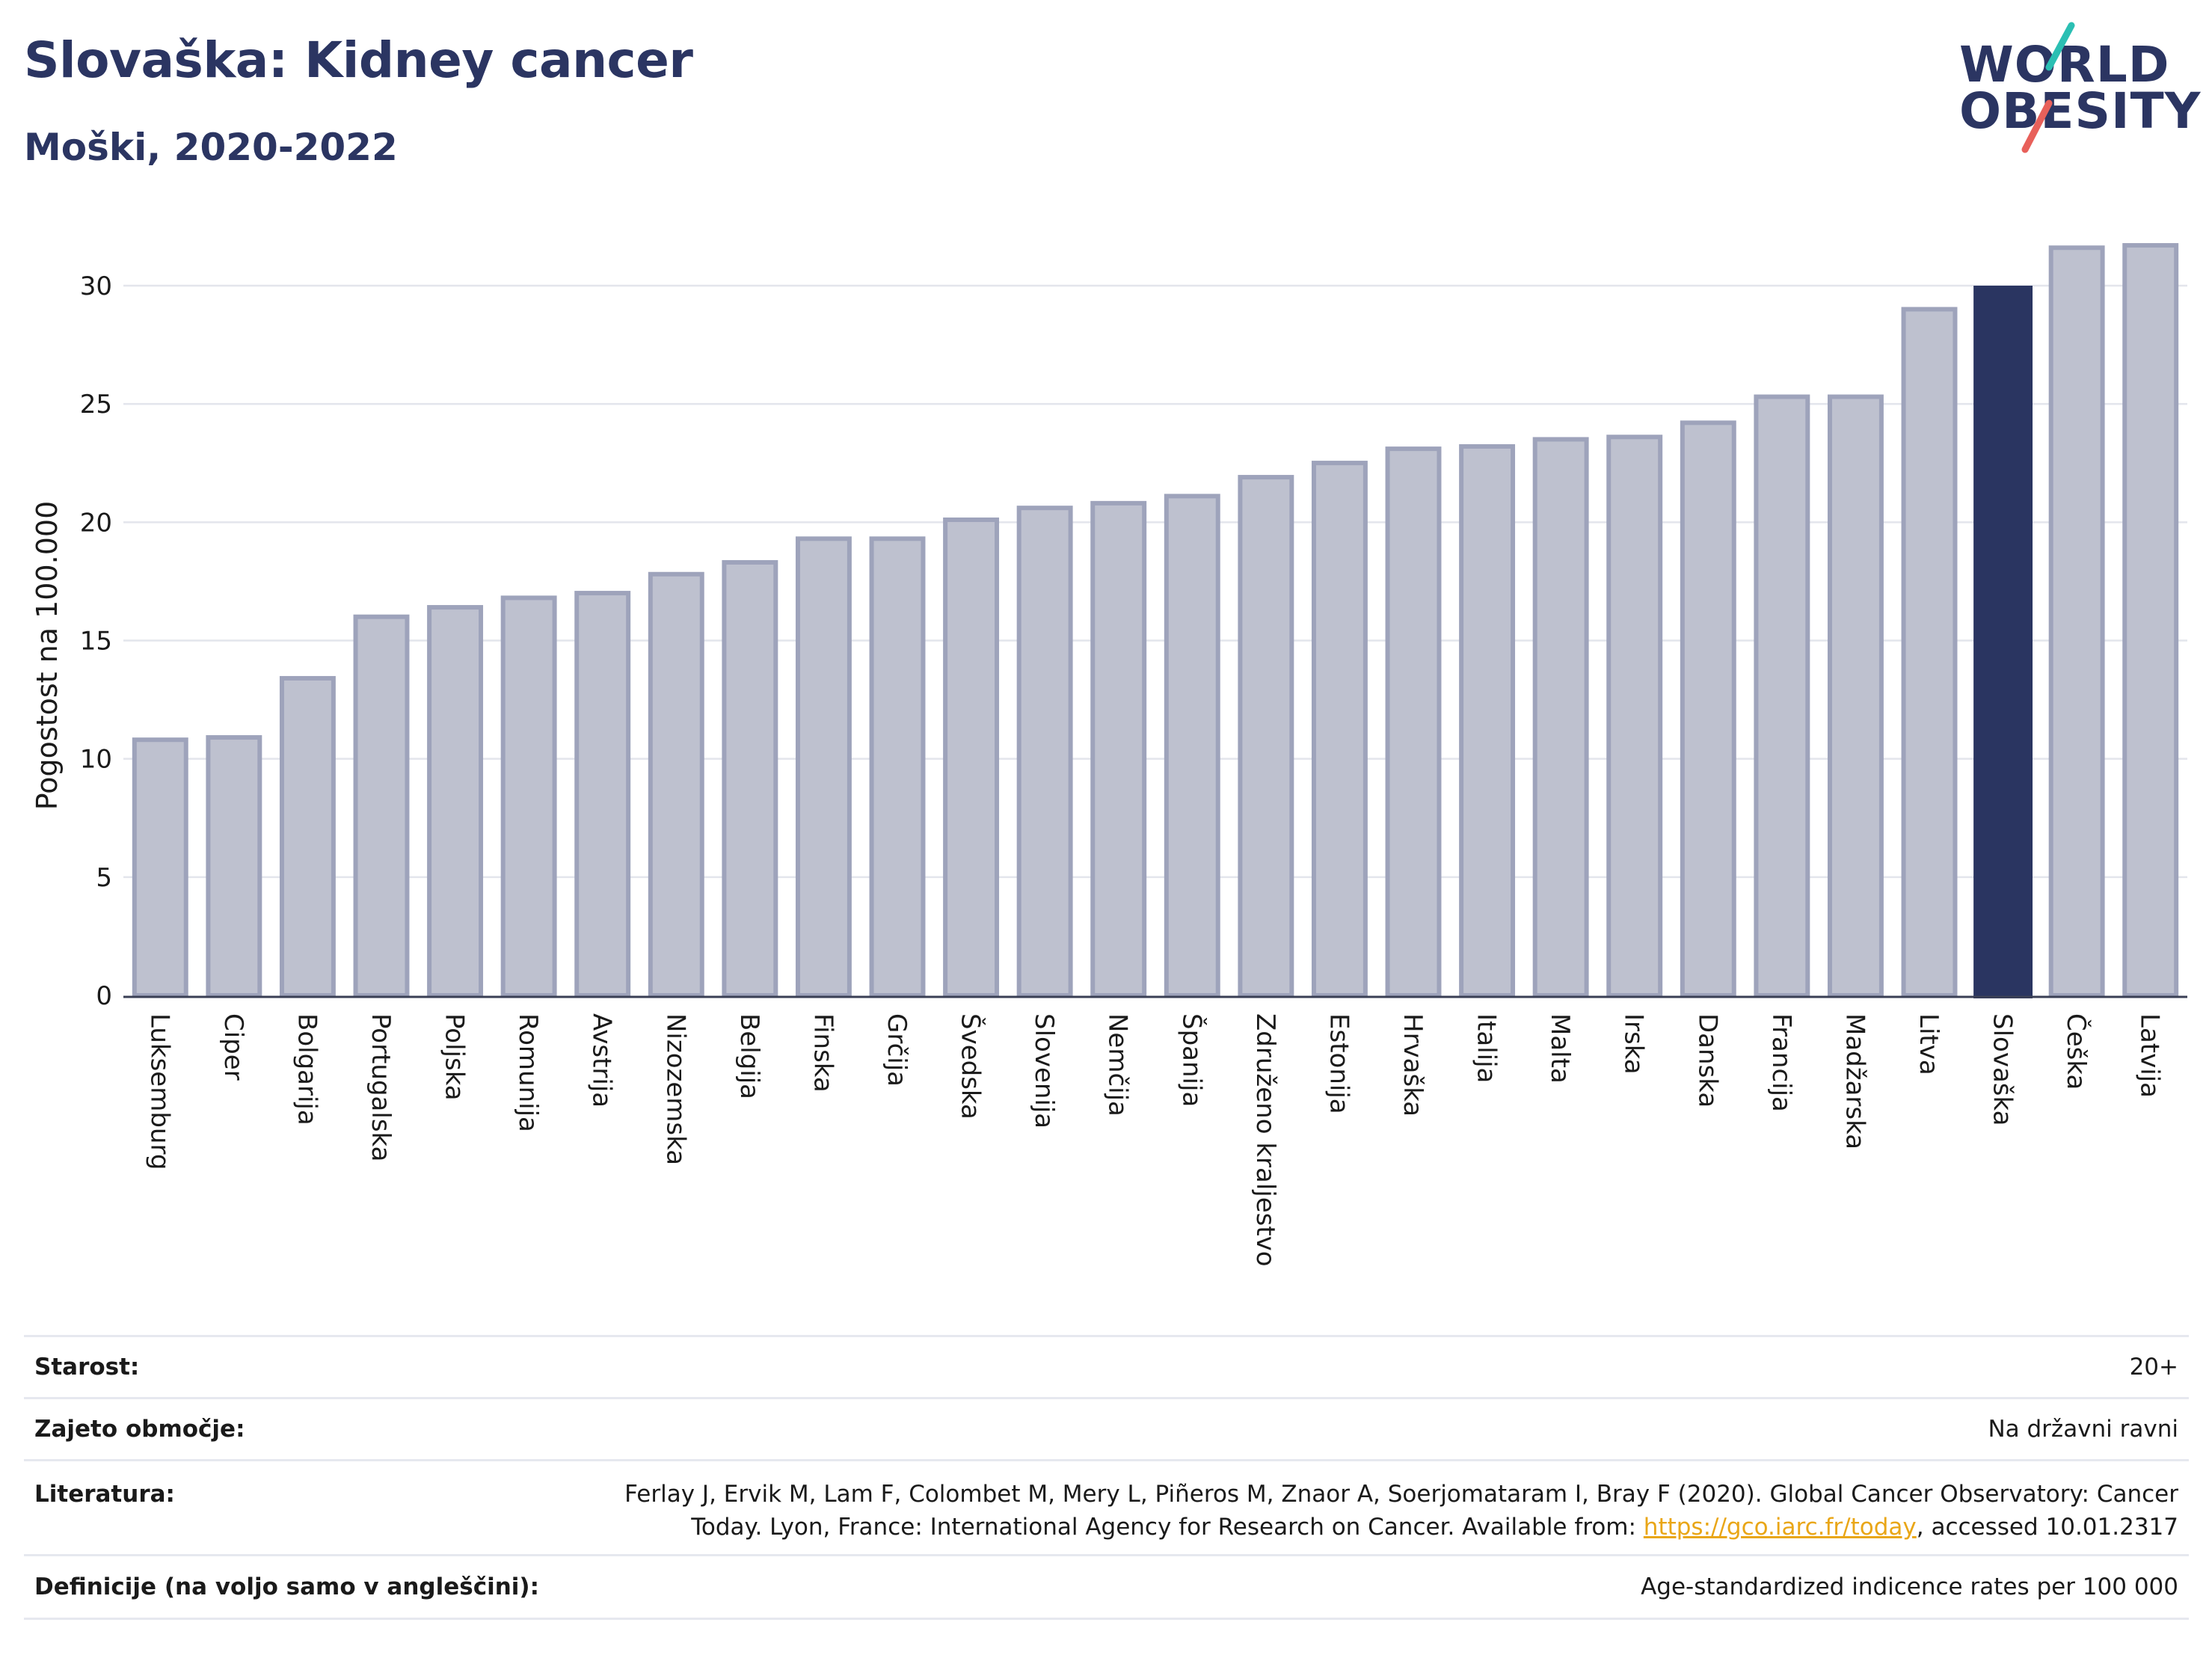 The height and width of the screenshot is (1655, 2212). I want to click on footer-value-age: 20+, so click(2153, 1367).